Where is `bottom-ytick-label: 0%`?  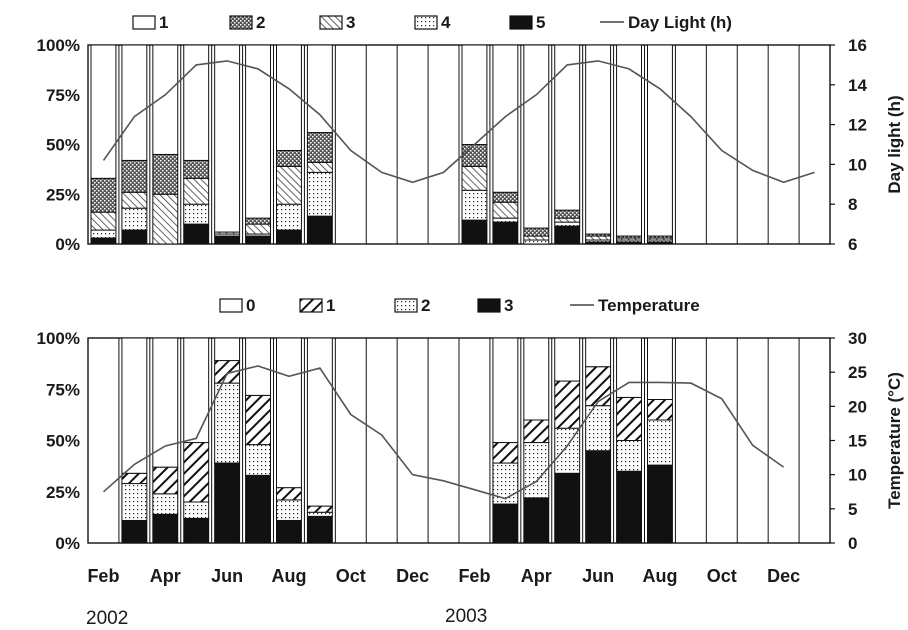 bottom-ytick-label: 0% is located at coordinates (67, 543).